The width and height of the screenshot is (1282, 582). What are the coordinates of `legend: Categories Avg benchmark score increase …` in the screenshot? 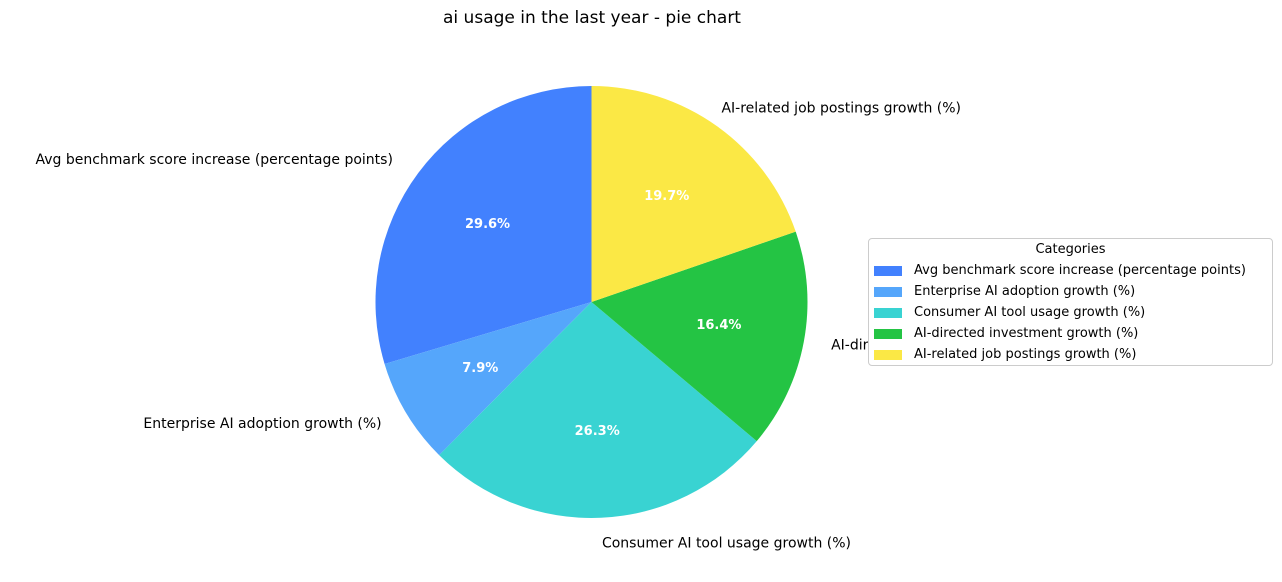 It's located at (1070, 302).